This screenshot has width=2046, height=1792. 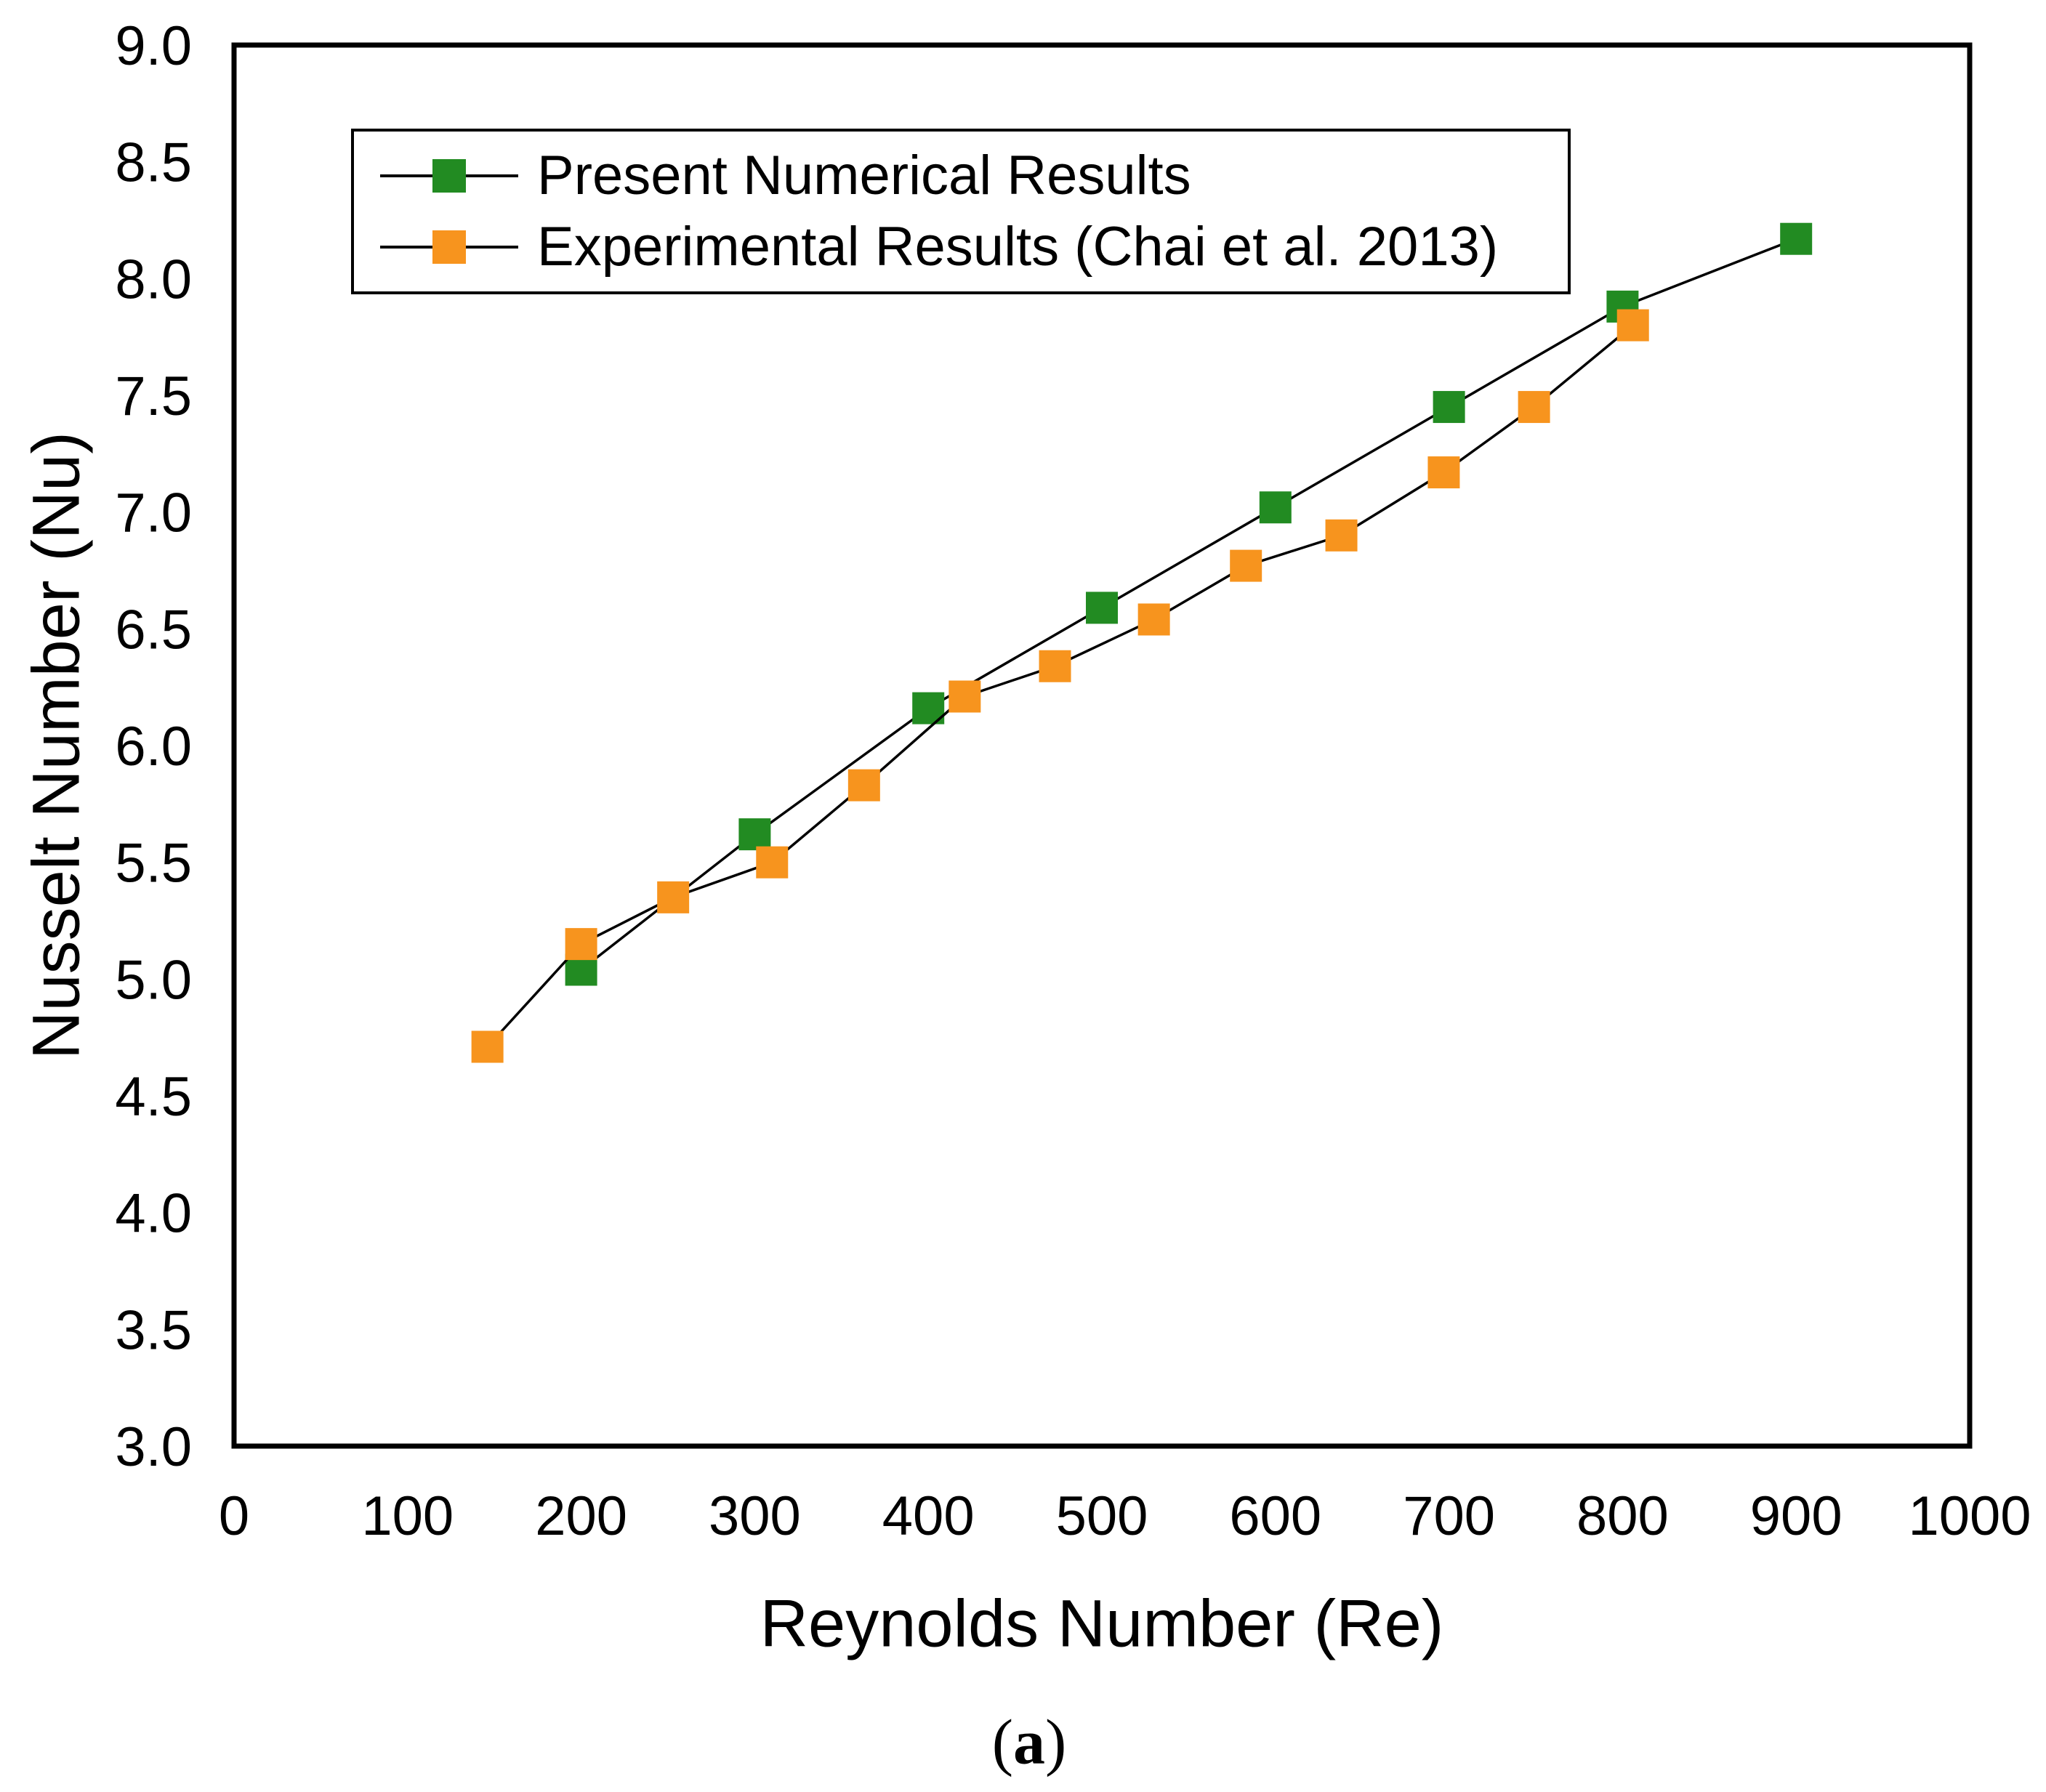 I want to click on y-tick-label: 4.5, so click(x=154, y=1097).